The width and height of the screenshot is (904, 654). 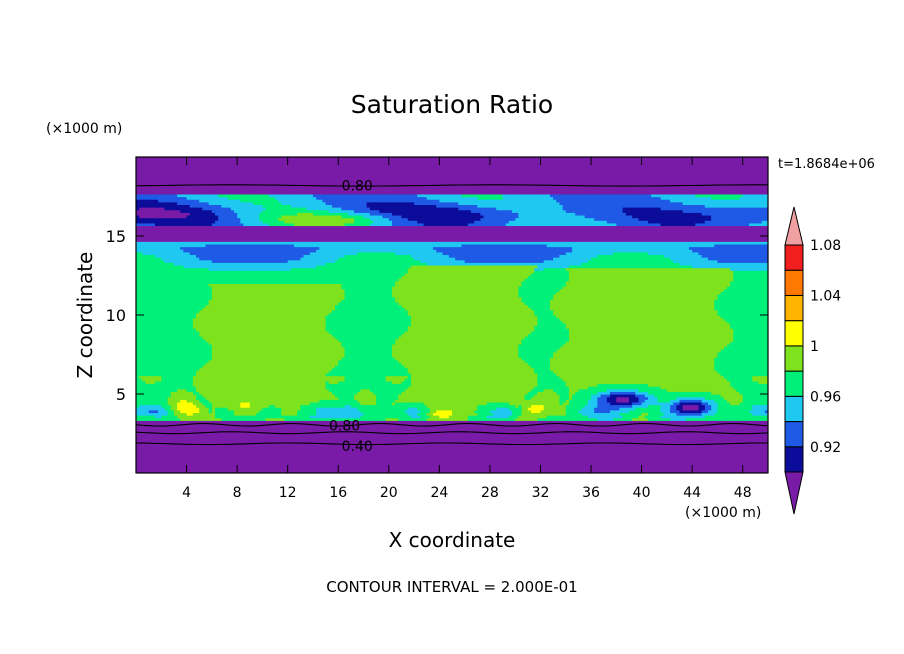 I want to click on x-tick-label: 16, so click(x=338, y=493).